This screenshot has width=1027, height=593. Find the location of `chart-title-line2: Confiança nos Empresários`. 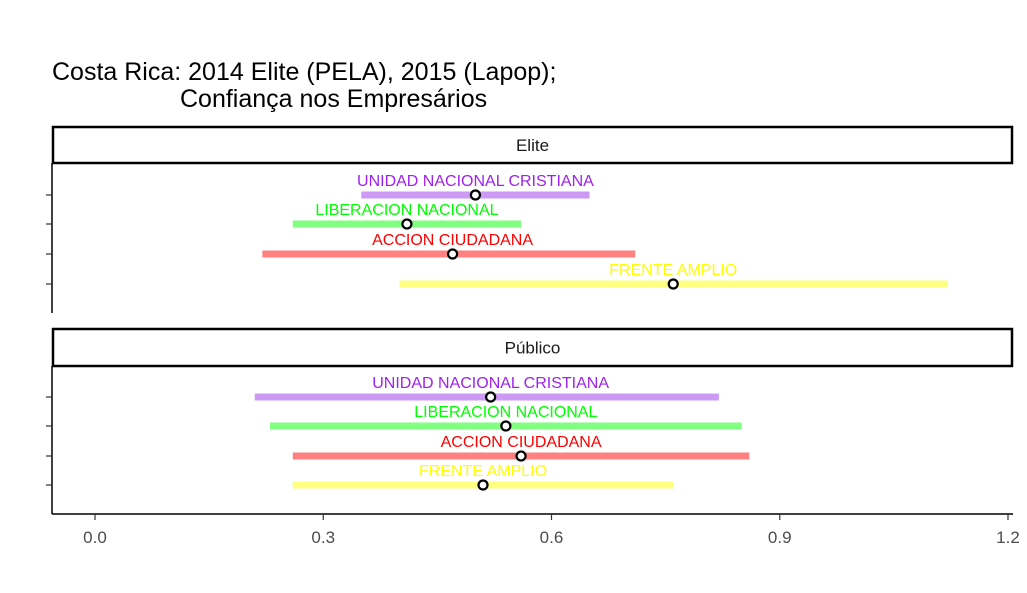

chart-title-line2: Confiança nos Empresários is located at coordinates (333, 99).